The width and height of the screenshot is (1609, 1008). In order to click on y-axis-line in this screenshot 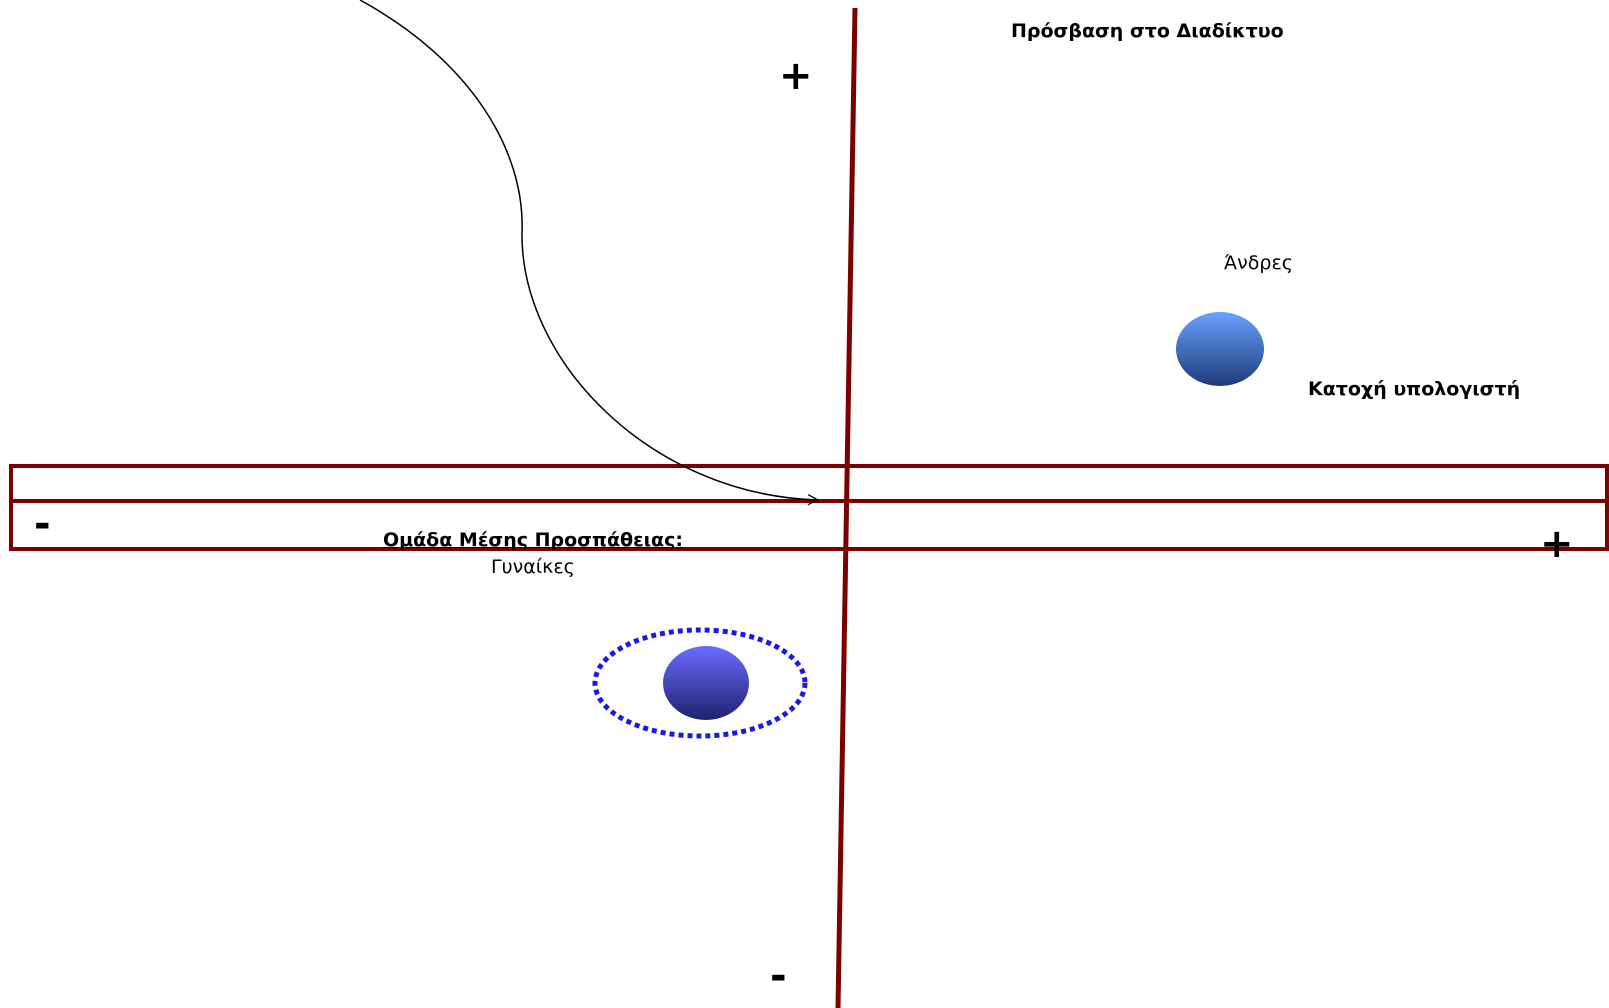, I will do `click(846, 507)`.